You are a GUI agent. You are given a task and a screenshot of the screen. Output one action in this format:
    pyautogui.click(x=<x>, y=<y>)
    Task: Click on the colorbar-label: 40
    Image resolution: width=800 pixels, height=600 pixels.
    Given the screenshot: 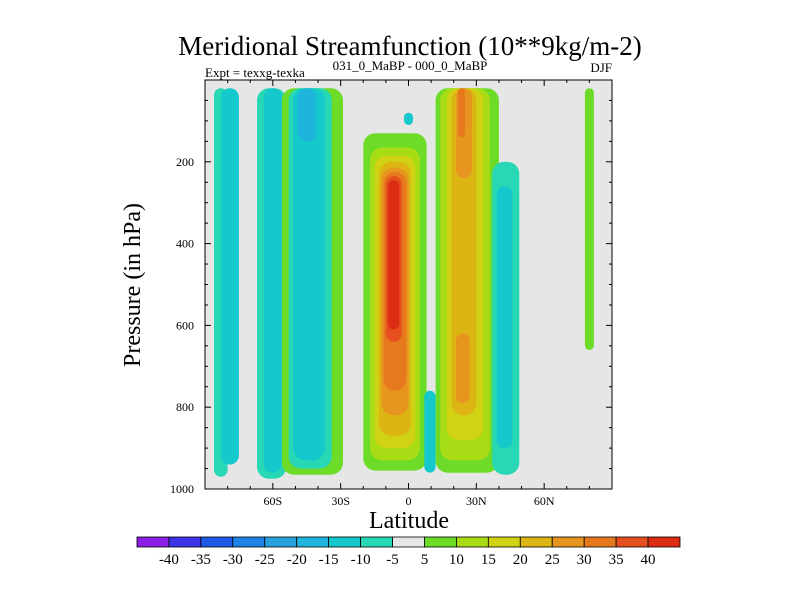 What is the action you would take?
    pyautogui.click(x=648, y=560)
    